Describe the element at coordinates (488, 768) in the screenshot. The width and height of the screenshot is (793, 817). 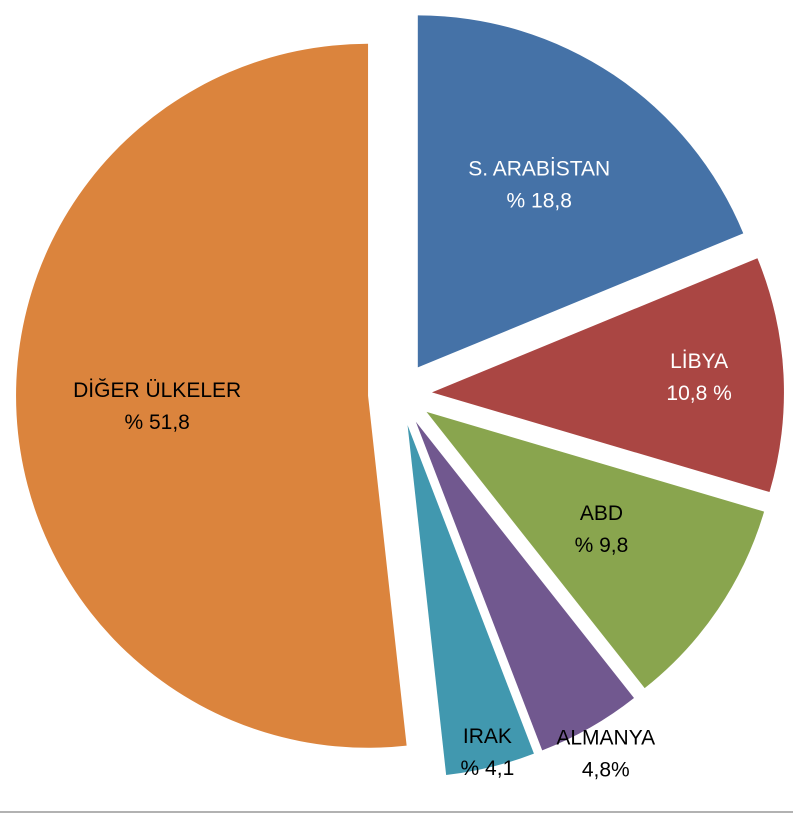
I see `slice-value-label: % 4,1` at that location.